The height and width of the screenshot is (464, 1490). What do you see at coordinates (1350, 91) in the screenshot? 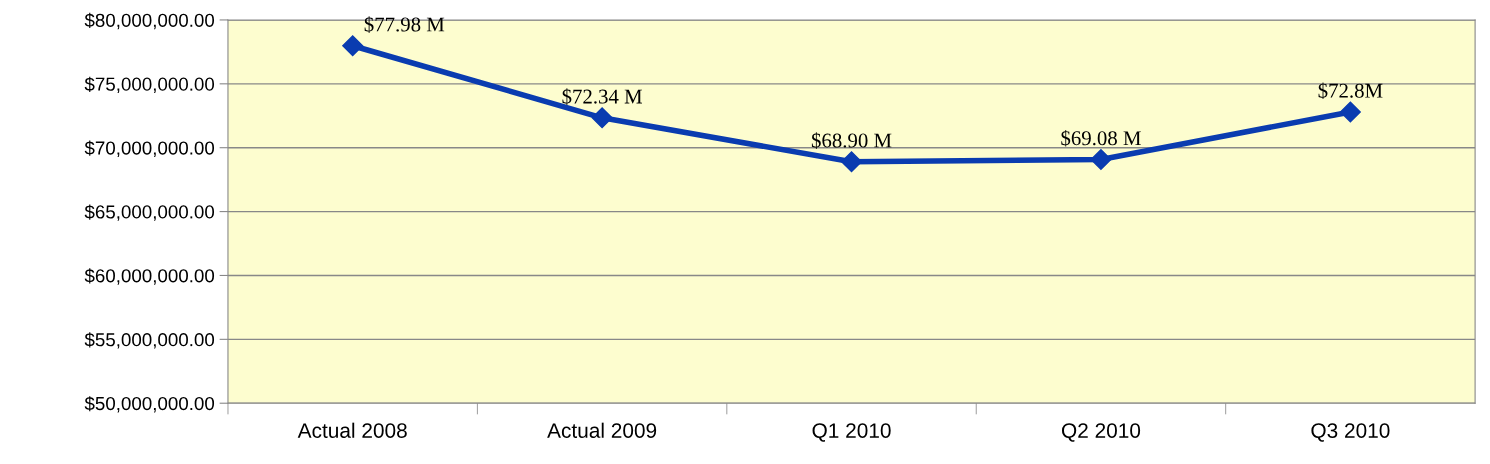
I see `data-label: $72.8M` at bounding box center [1350, 91].